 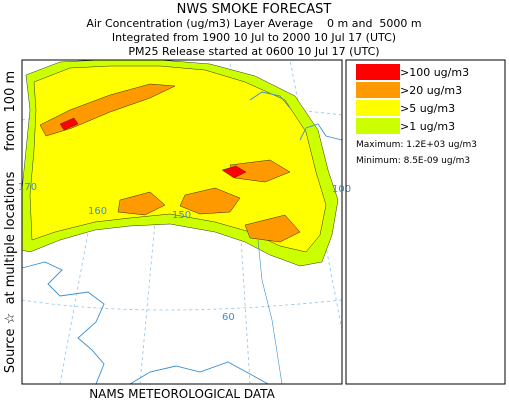 What do you see at coordinates (27, 187) in the screenshot?
I see `map-label: 170` at bounding box center [27, 187].